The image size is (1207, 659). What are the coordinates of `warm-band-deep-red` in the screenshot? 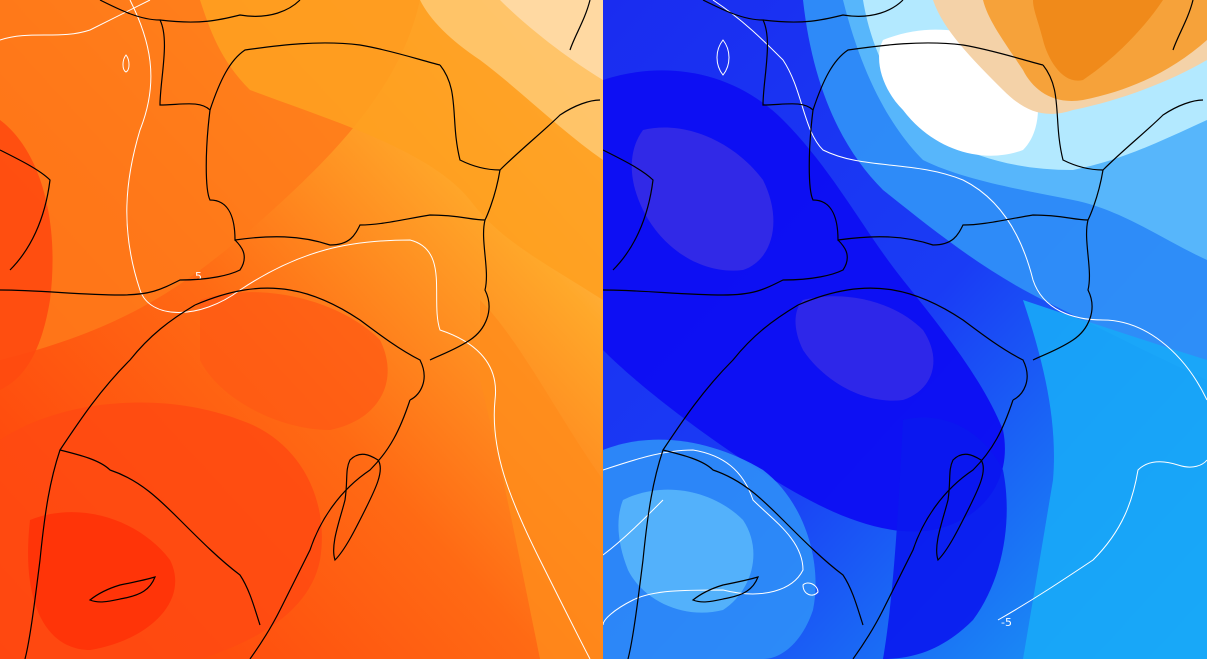 It's located at (102, 581).